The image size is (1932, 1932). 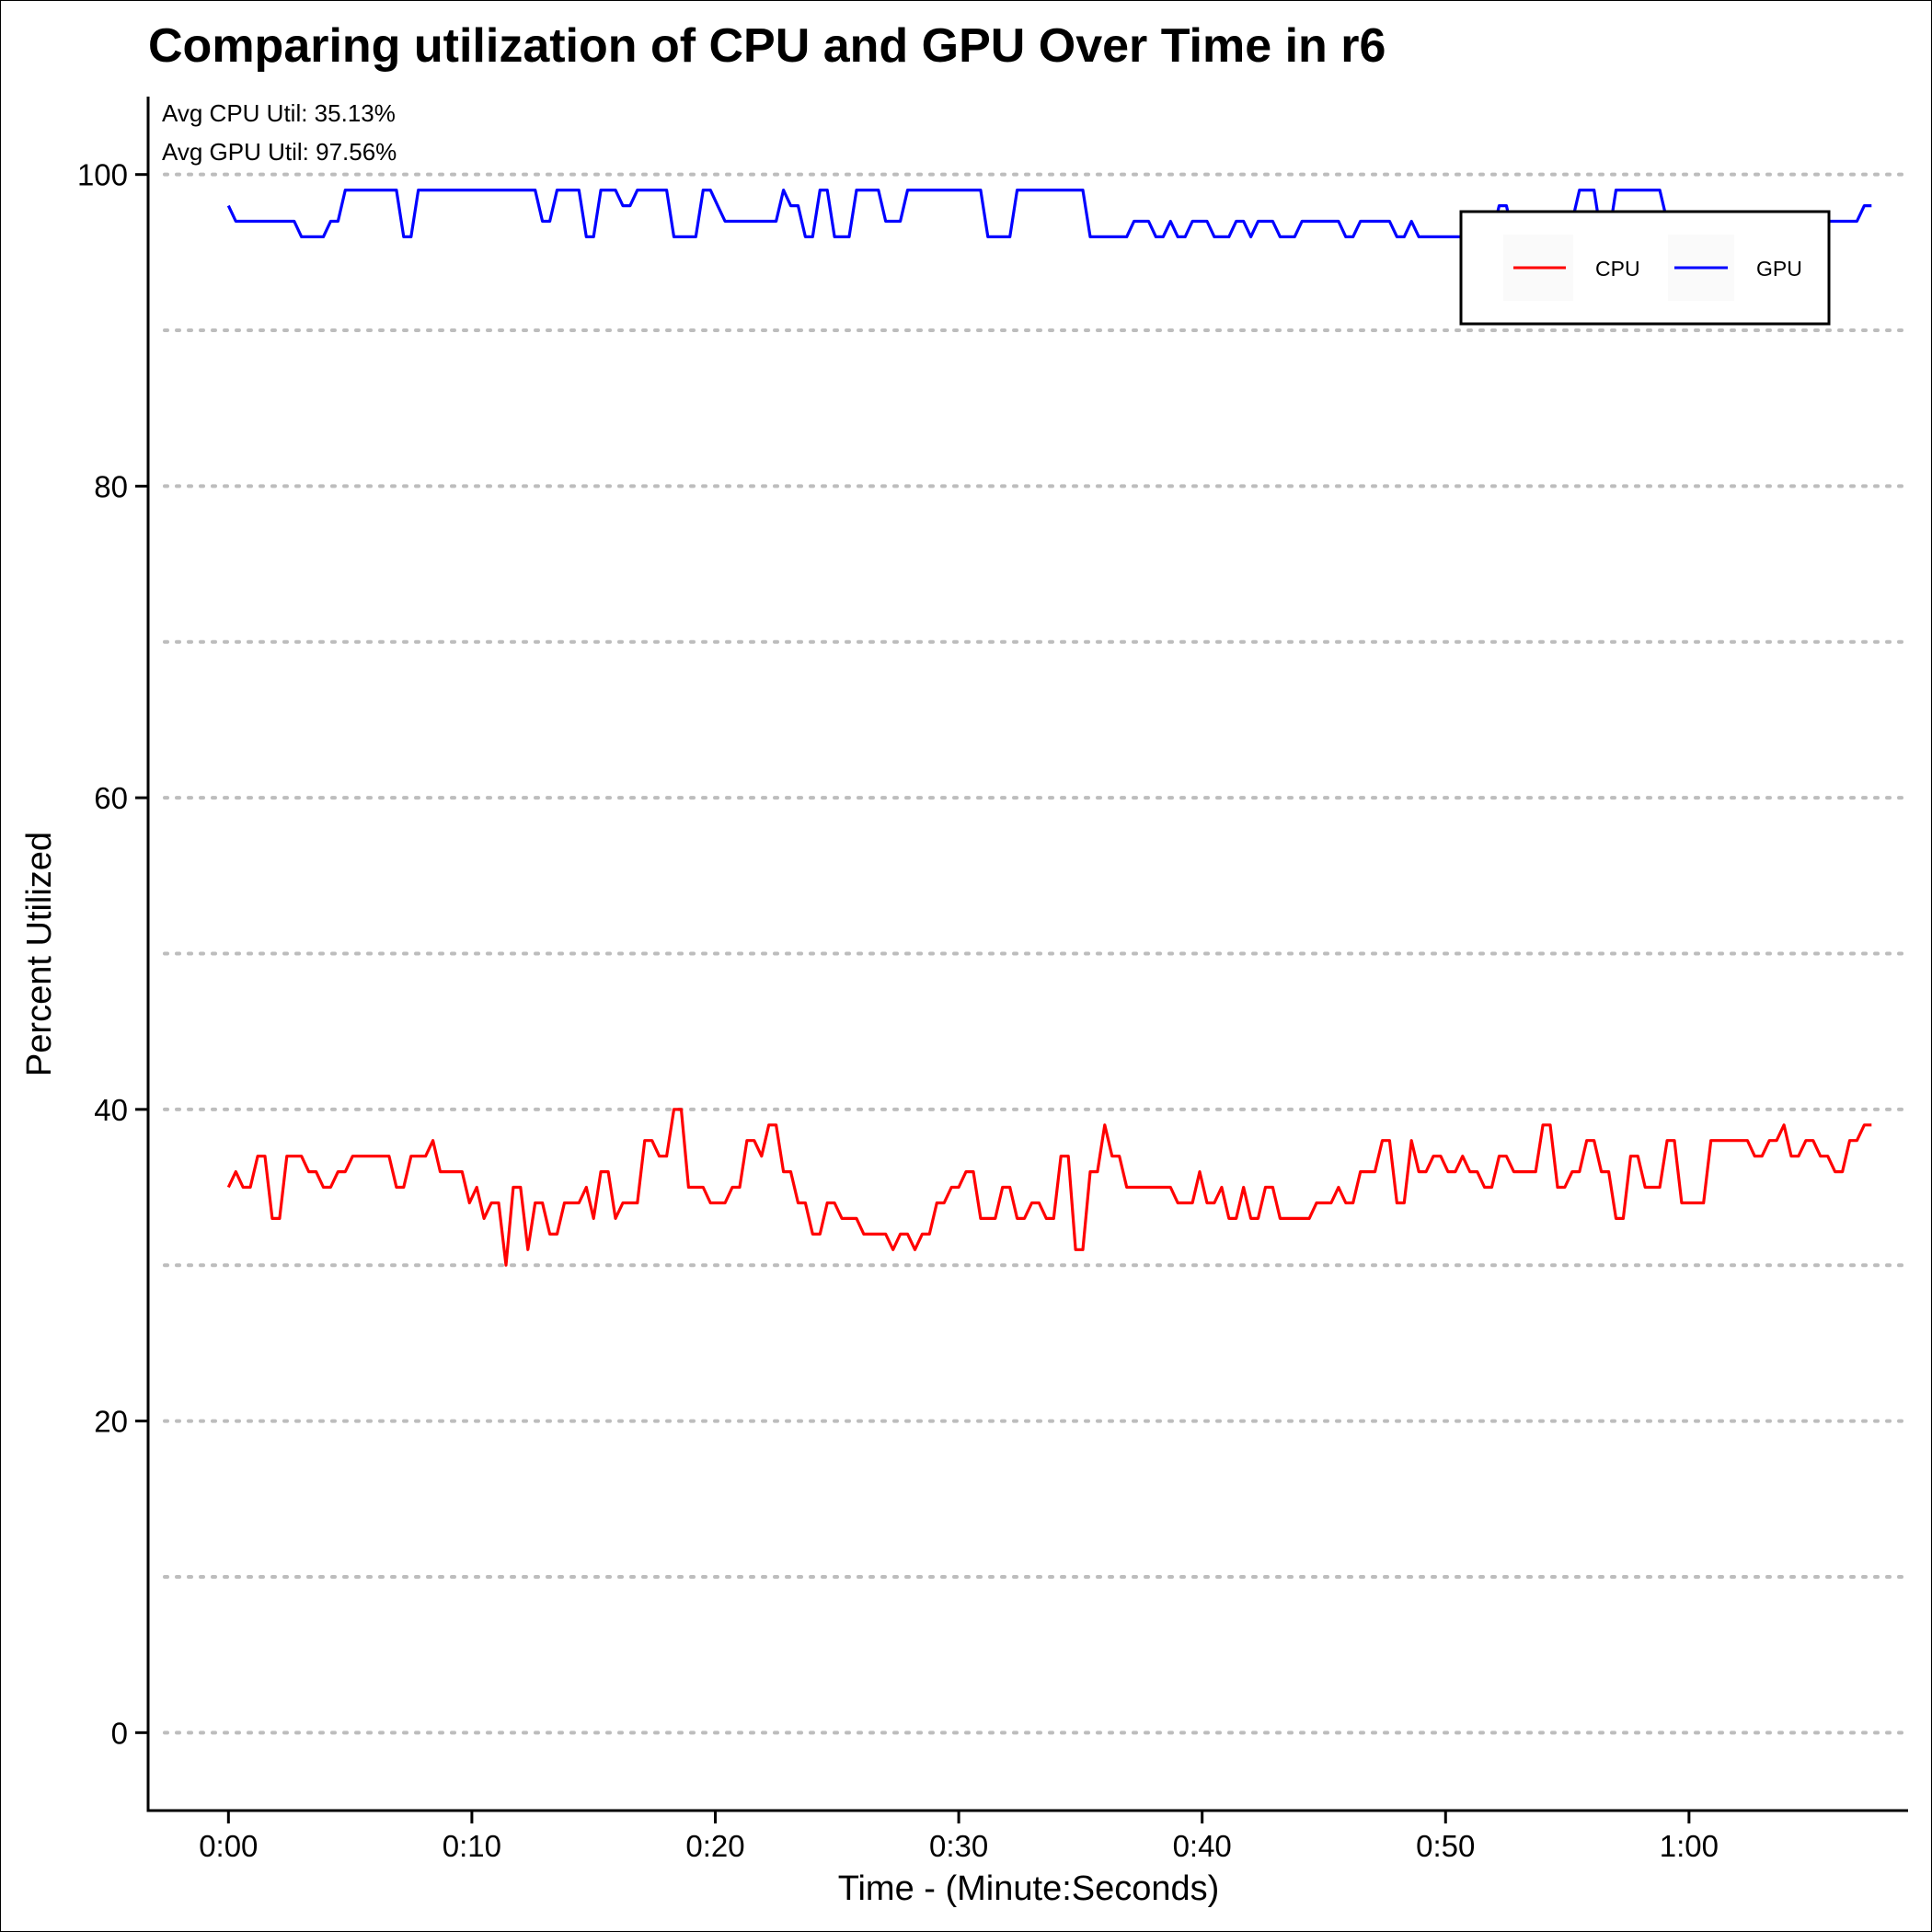 What do you see at coordinates (102, 175) in the screenshot?
I see `y-tick-label: 100` at bounding box center [102, 175].